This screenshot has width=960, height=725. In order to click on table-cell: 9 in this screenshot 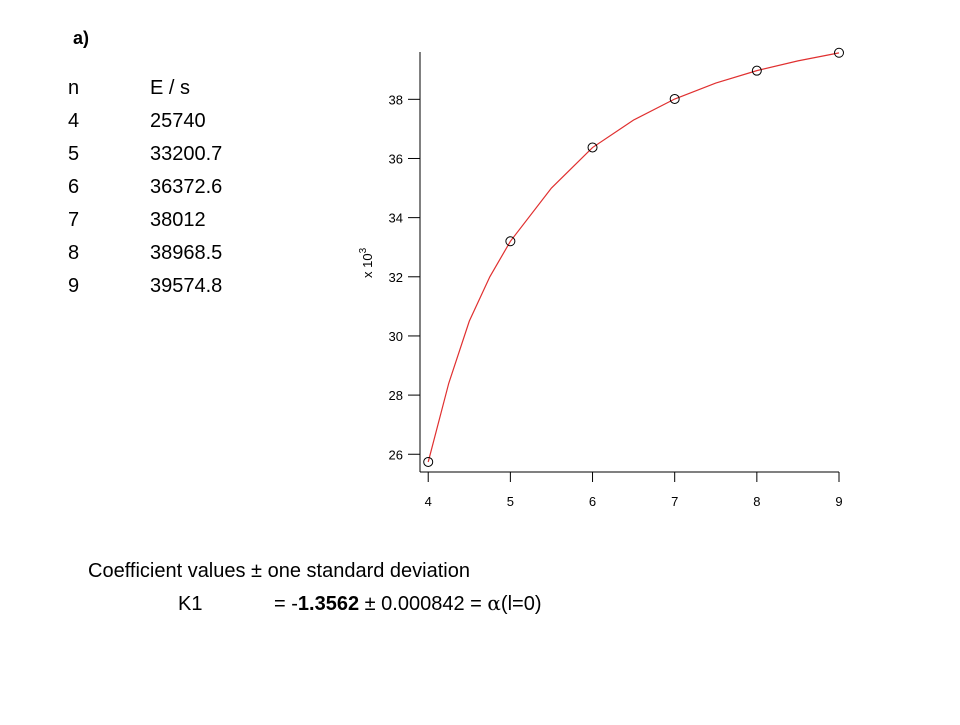, I will do `click(73, 286)`.